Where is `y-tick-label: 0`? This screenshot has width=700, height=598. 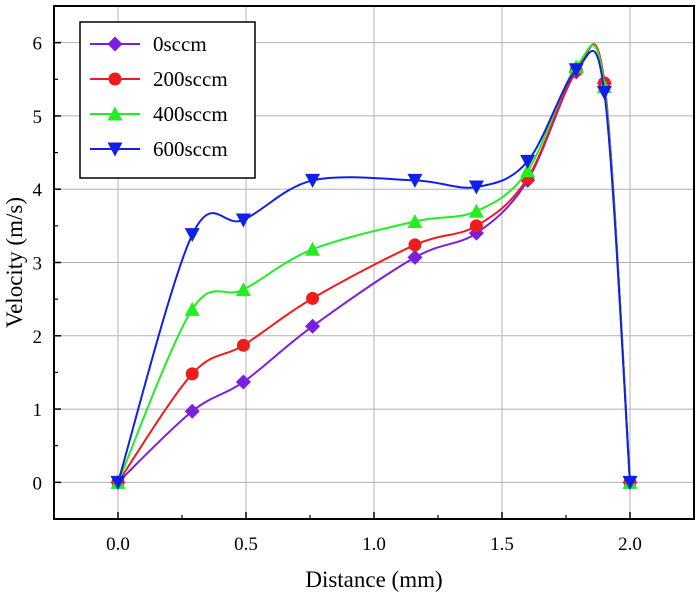
y-tick-label: 0 is located at coordinates (38, 483).